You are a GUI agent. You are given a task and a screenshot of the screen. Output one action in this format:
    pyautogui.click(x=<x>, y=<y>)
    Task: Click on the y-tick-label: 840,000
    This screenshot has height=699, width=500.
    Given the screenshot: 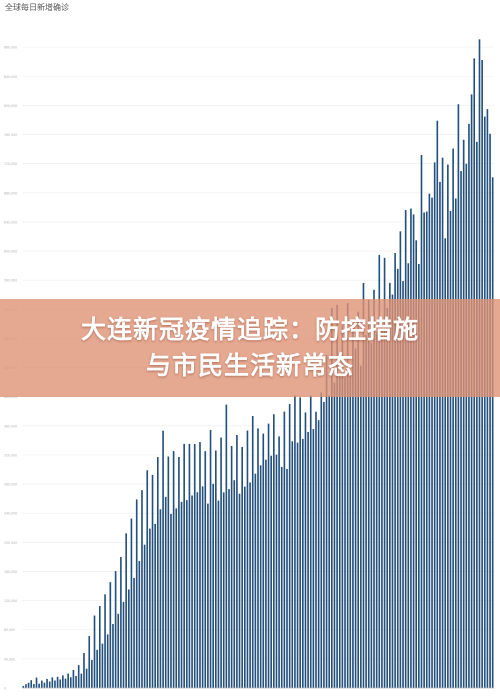 What is the action you would take?
    pyautogui.click(x=10, y=77)
    